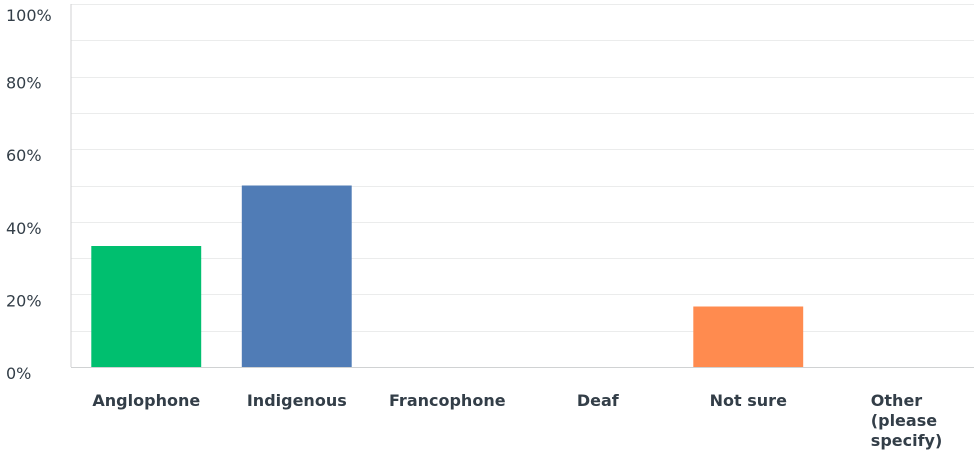  I want to click on x-category-label: Not sure, so click(748, 400).